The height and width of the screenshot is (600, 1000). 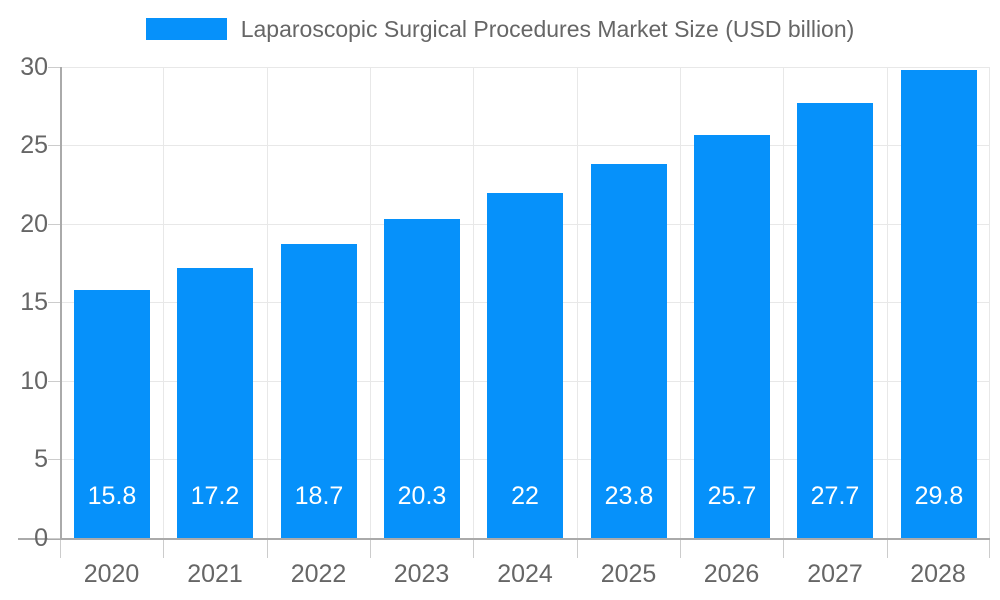 What do you see at coordinates (111, 574) in the screenshot?
I see `x-tick-label-2020: 2020` at bounding box center [111, 574].